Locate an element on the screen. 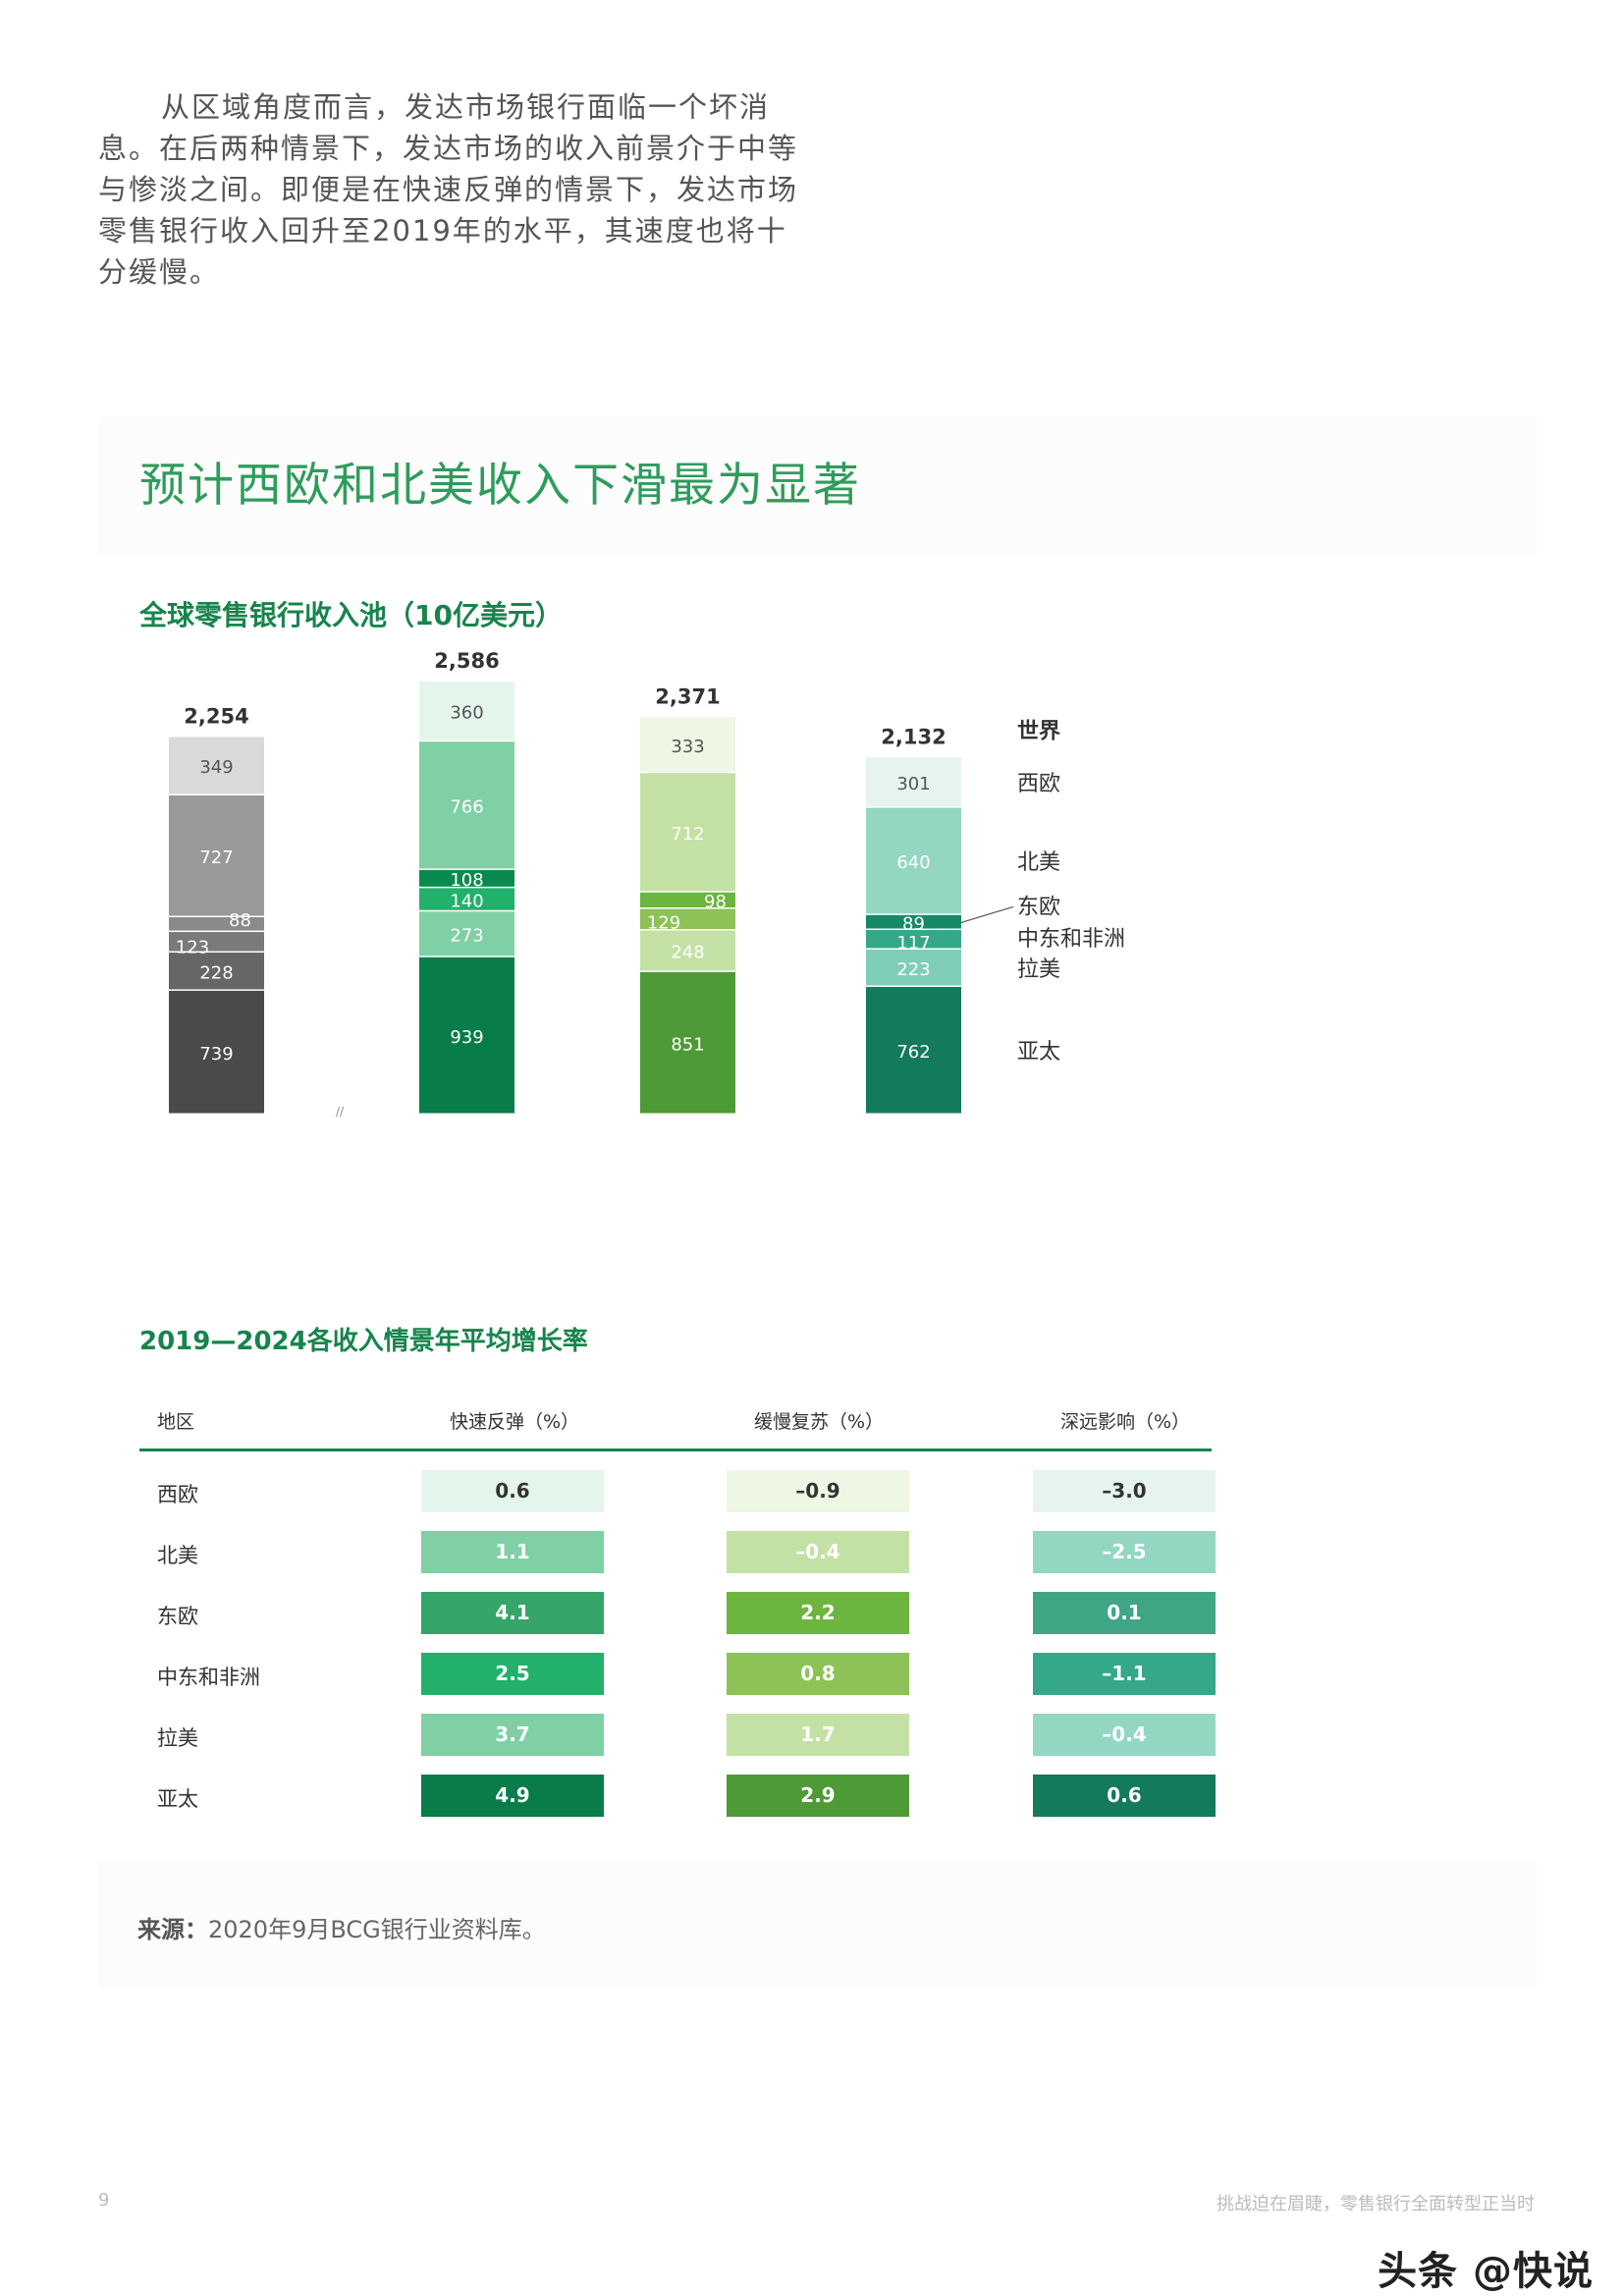  page-number: 9 is located at coordinates (104, 2200).